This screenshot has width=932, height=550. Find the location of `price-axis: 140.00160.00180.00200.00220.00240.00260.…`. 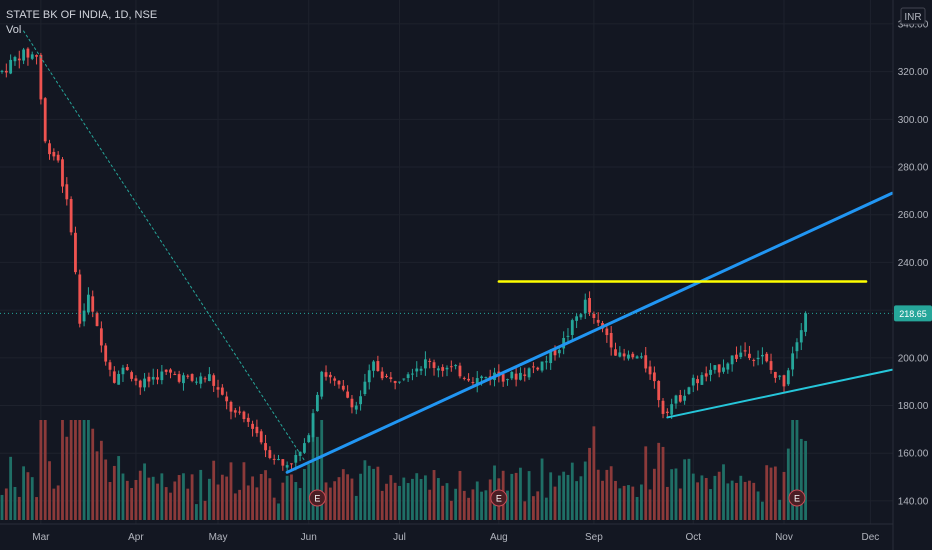

price-axis: 140.00160.00180.00200.00220.00240.00260.… is located at coordinates (913, 263).